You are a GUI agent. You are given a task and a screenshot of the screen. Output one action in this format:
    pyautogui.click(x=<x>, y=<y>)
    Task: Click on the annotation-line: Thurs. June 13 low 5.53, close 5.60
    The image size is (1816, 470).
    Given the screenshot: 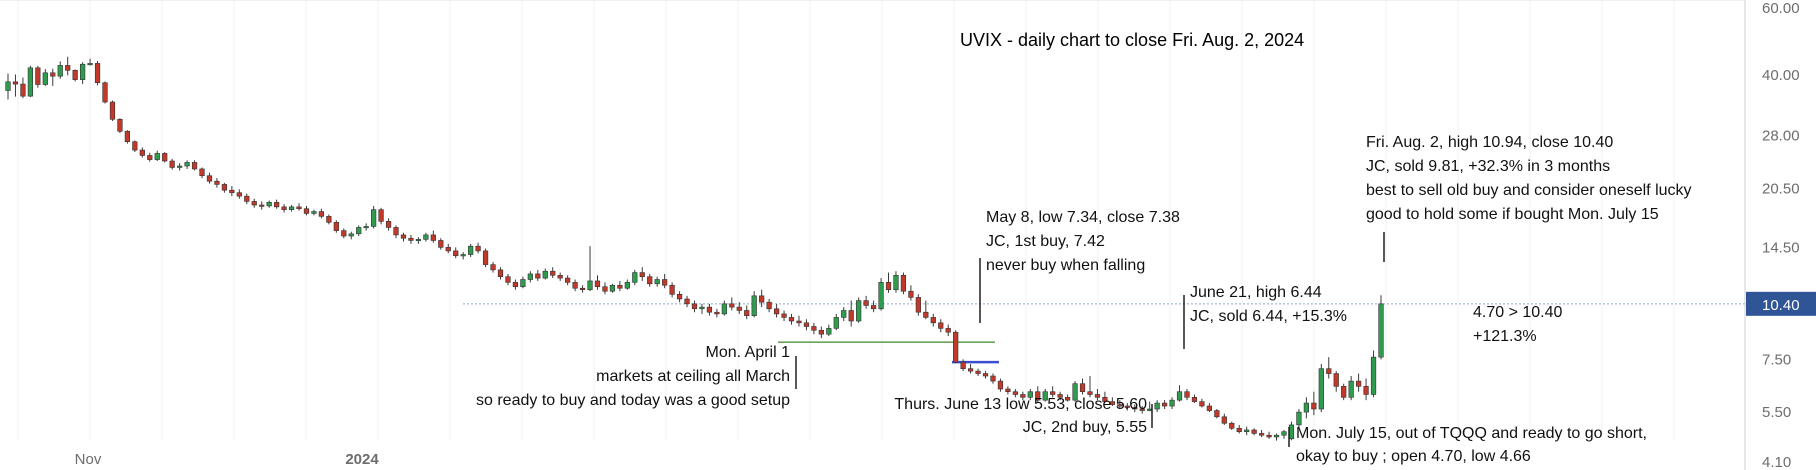 What is the action you would take?
    pyautogui.click(x=1020, y=404)
    